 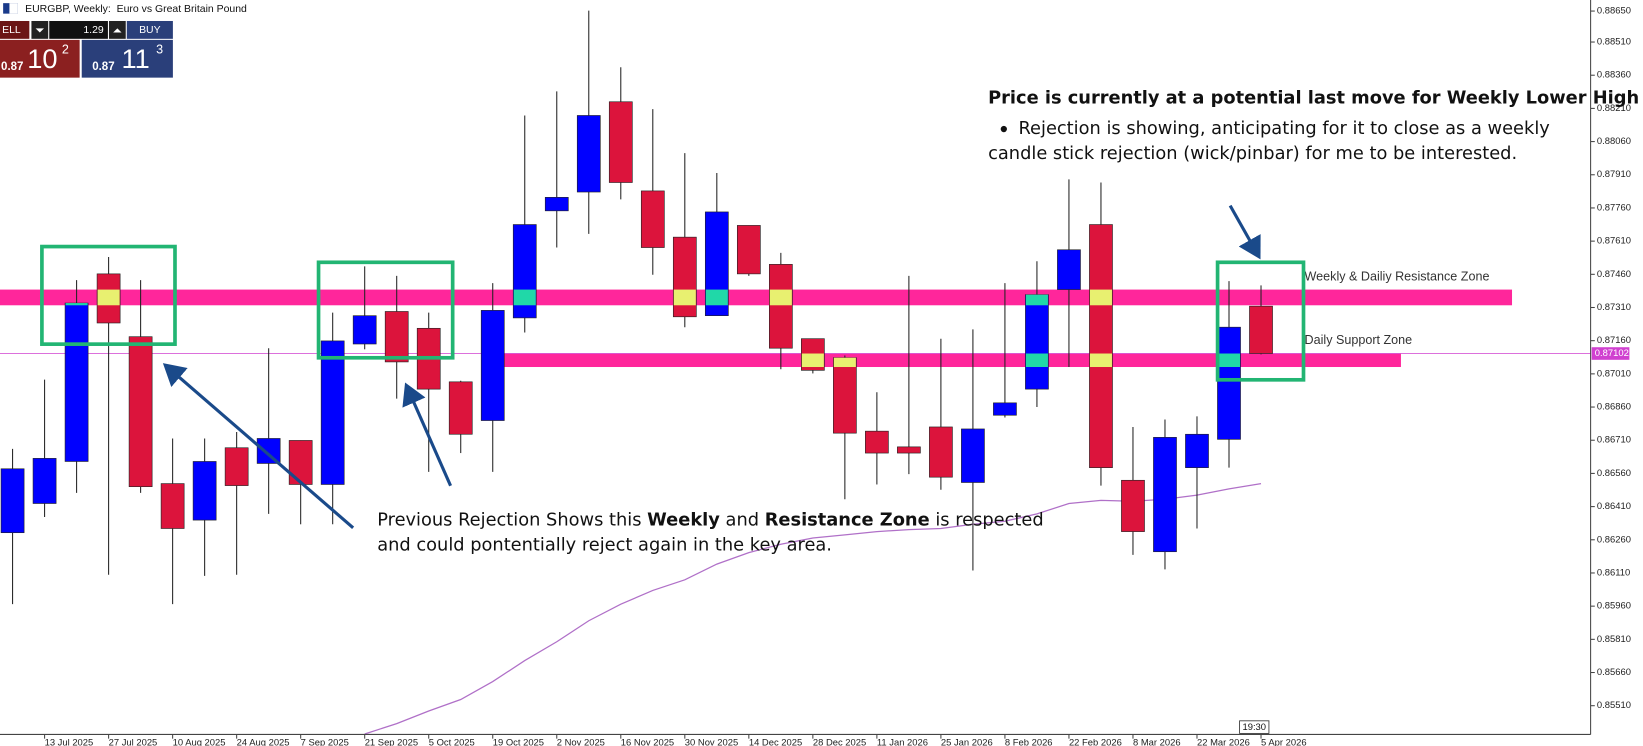 I want to click on zone-overlaps, so click(x=653, y=328).